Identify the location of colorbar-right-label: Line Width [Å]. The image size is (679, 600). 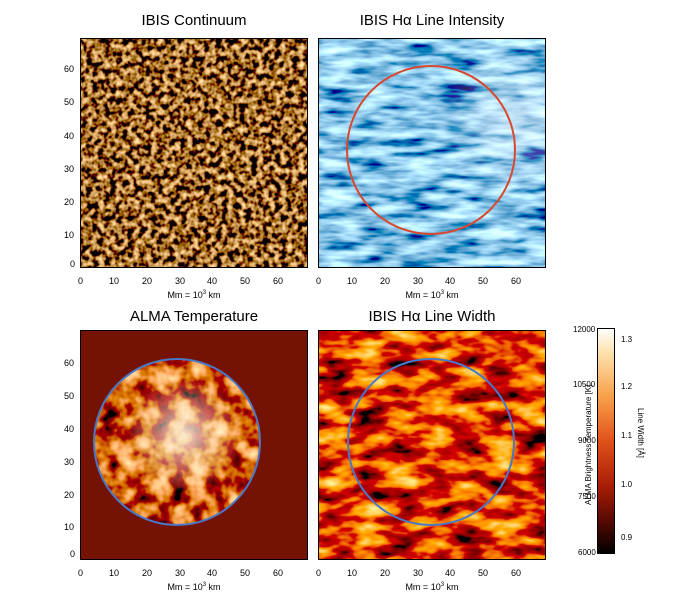
(640, 433).